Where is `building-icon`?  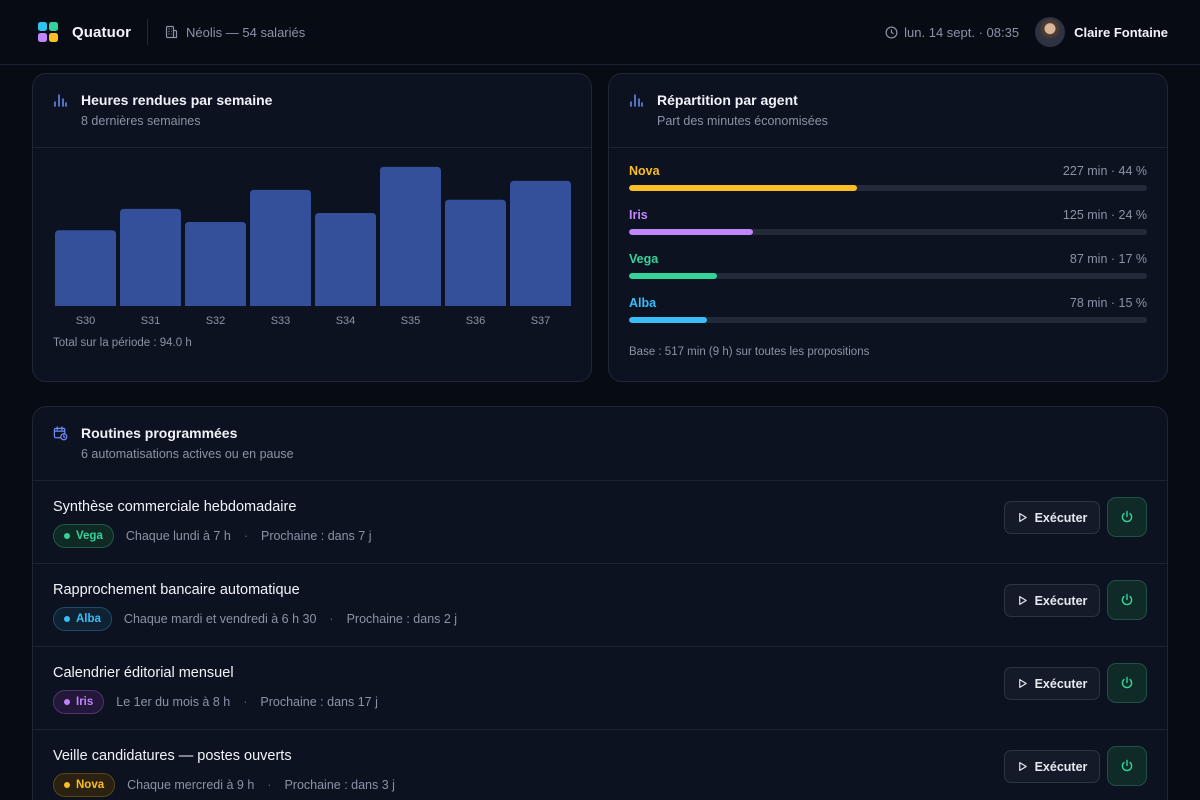 building-icon is located at coordinates (171, 32).